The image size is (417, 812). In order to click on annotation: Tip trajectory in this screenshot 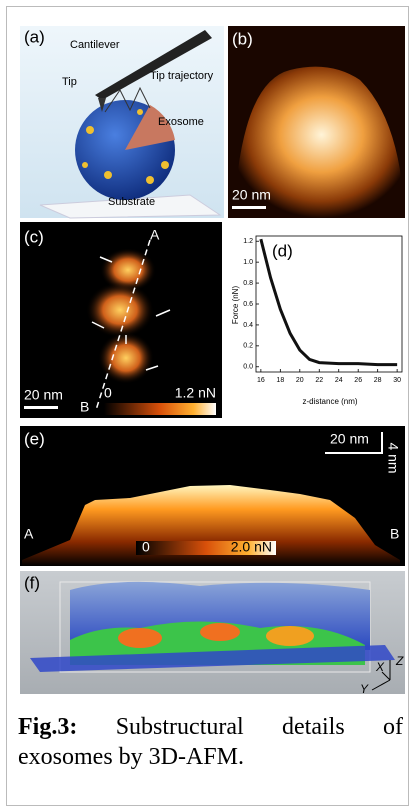, I will do `click(182, 76)`.